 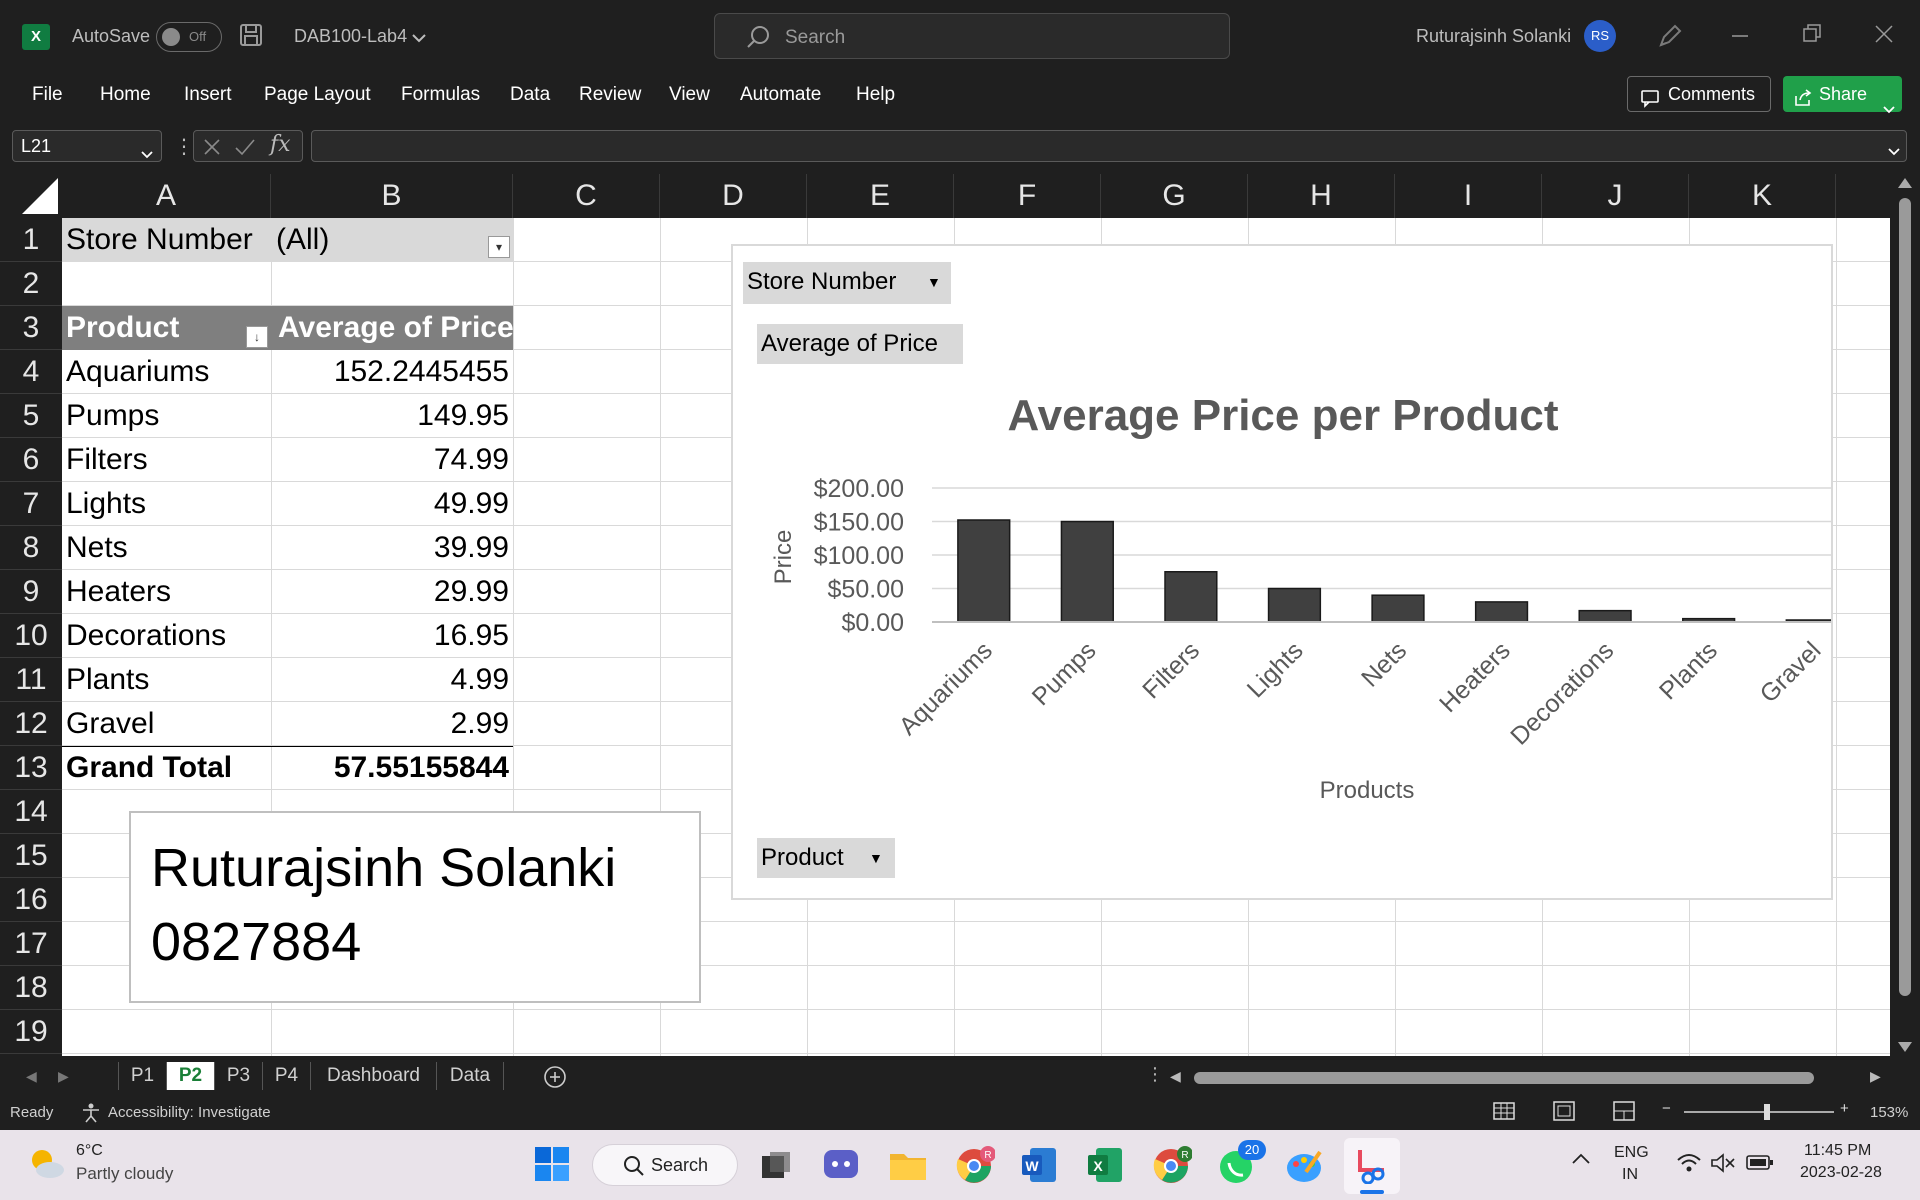 What do you see at coordinates (1905, 1047) in the screenshot?
I see `scroll-down-icon` at bounding box center [1905, 1047].